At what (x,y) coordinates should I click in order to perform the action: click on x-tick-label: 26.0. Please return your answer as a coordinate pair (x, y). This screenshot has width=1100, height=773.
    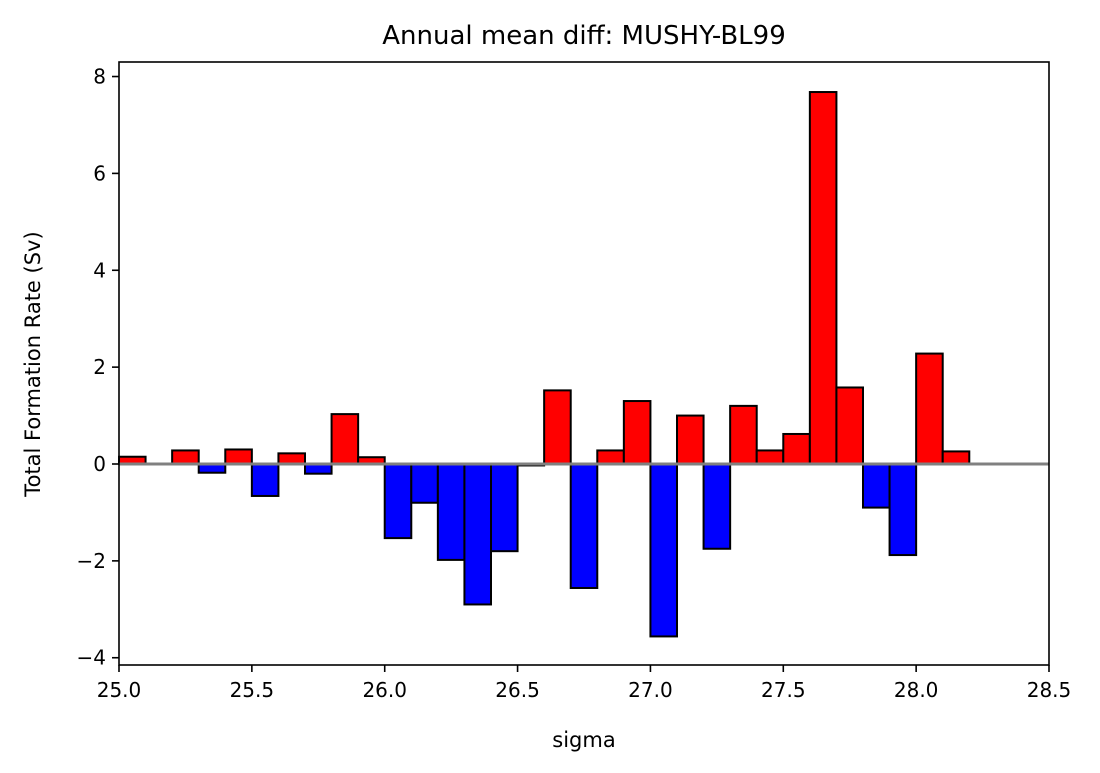
    Looking at the image, I should click on (384, 690).